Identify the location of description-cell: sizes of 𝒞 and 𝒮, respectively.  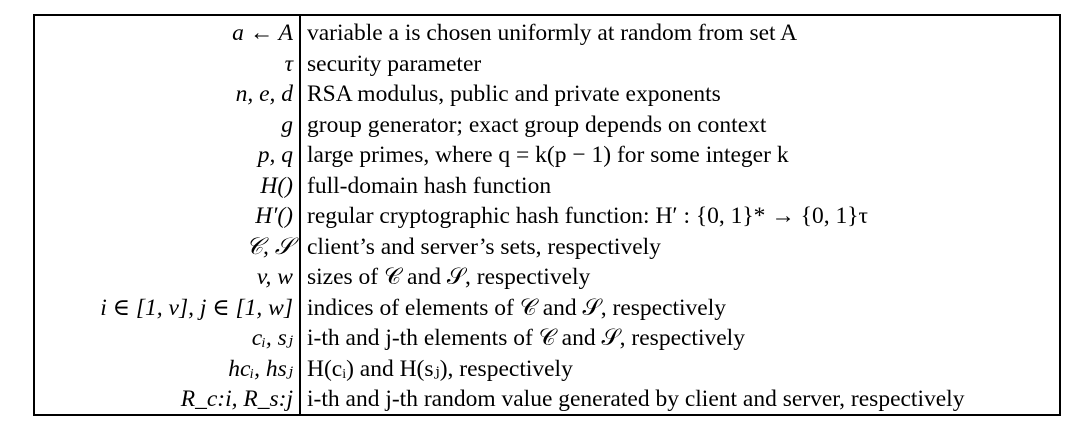
(449, 277).